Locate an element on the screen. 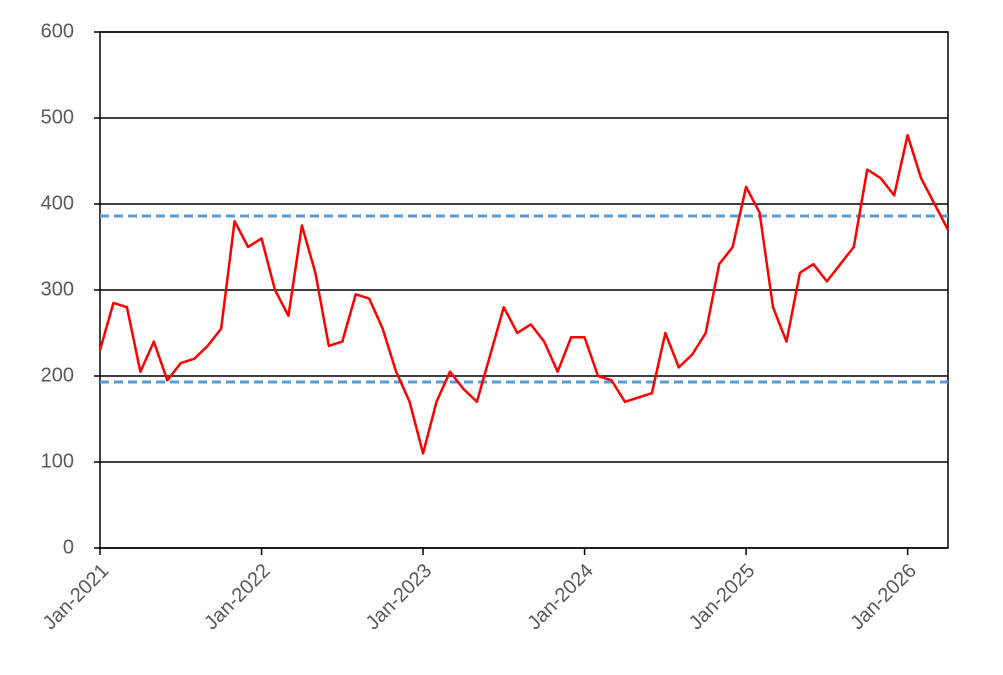  y-tick-label: 400 is located at coordinates (57, 203).